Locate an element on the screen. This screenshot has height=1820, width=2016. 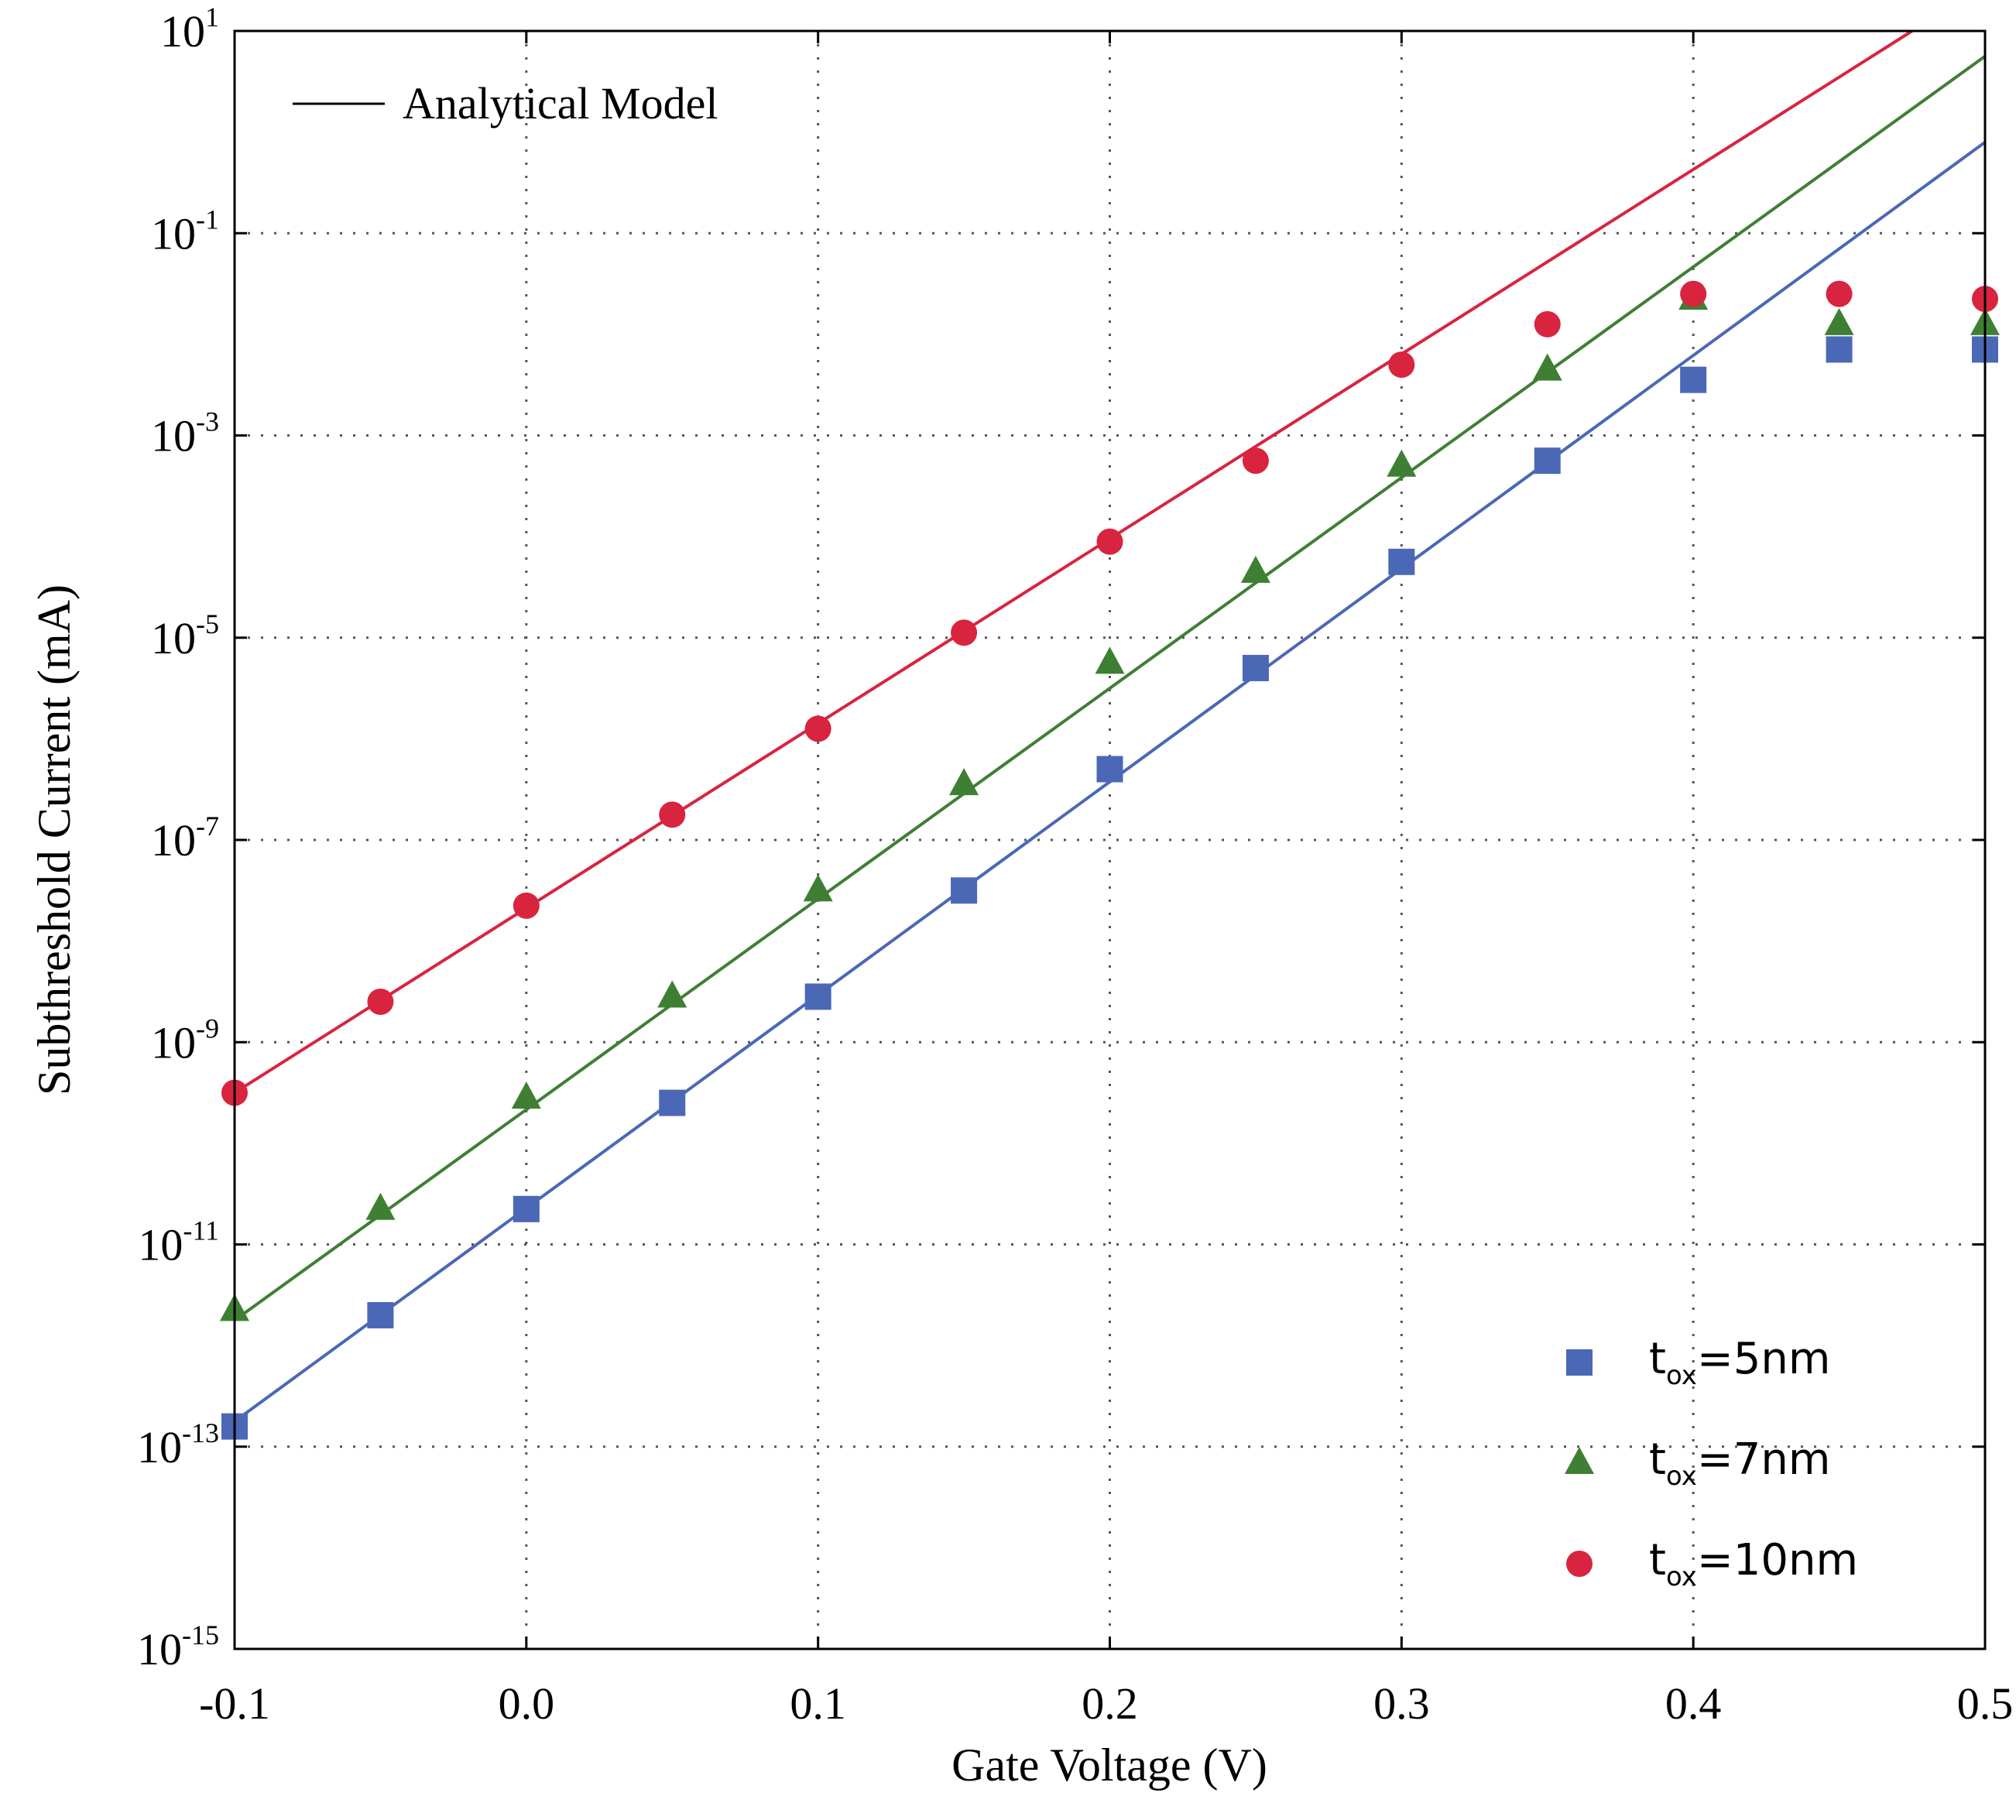
x-tick-label: 0.4 is located at coordinates (1693, 1704).